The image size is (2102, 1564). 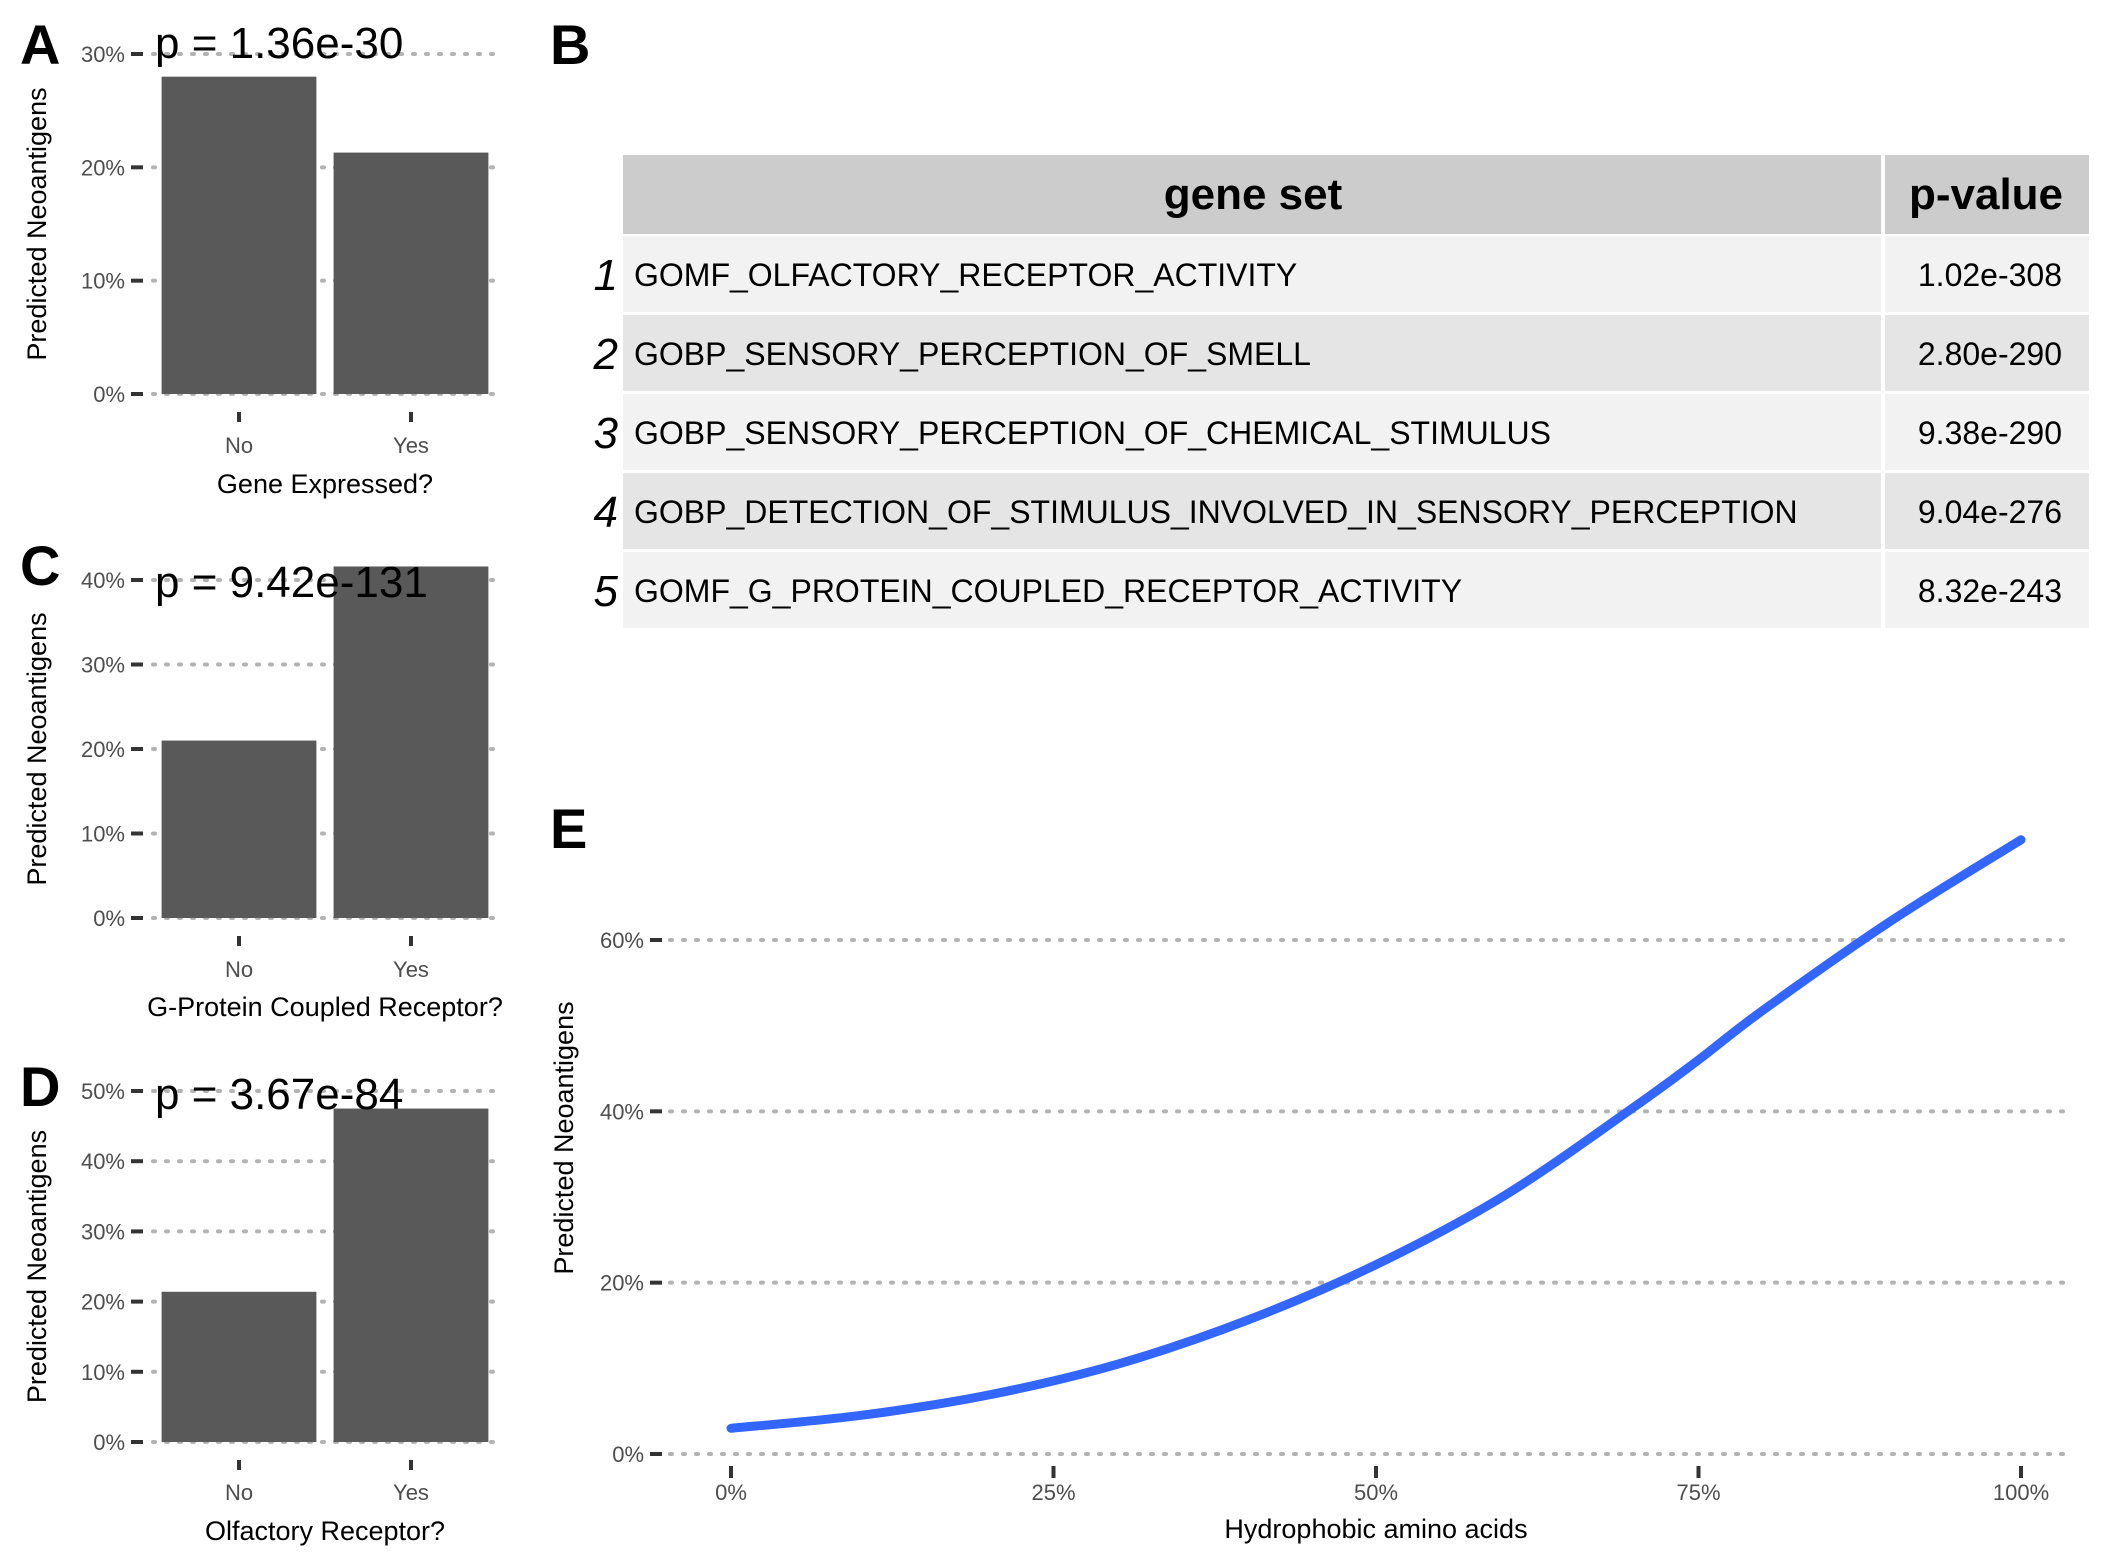 What do you see at coordinates (325, 1007) in the screenshot?
I see `x-axis-title: G-Protein Coupled Receptor?` at bounding box center [325, 1007].